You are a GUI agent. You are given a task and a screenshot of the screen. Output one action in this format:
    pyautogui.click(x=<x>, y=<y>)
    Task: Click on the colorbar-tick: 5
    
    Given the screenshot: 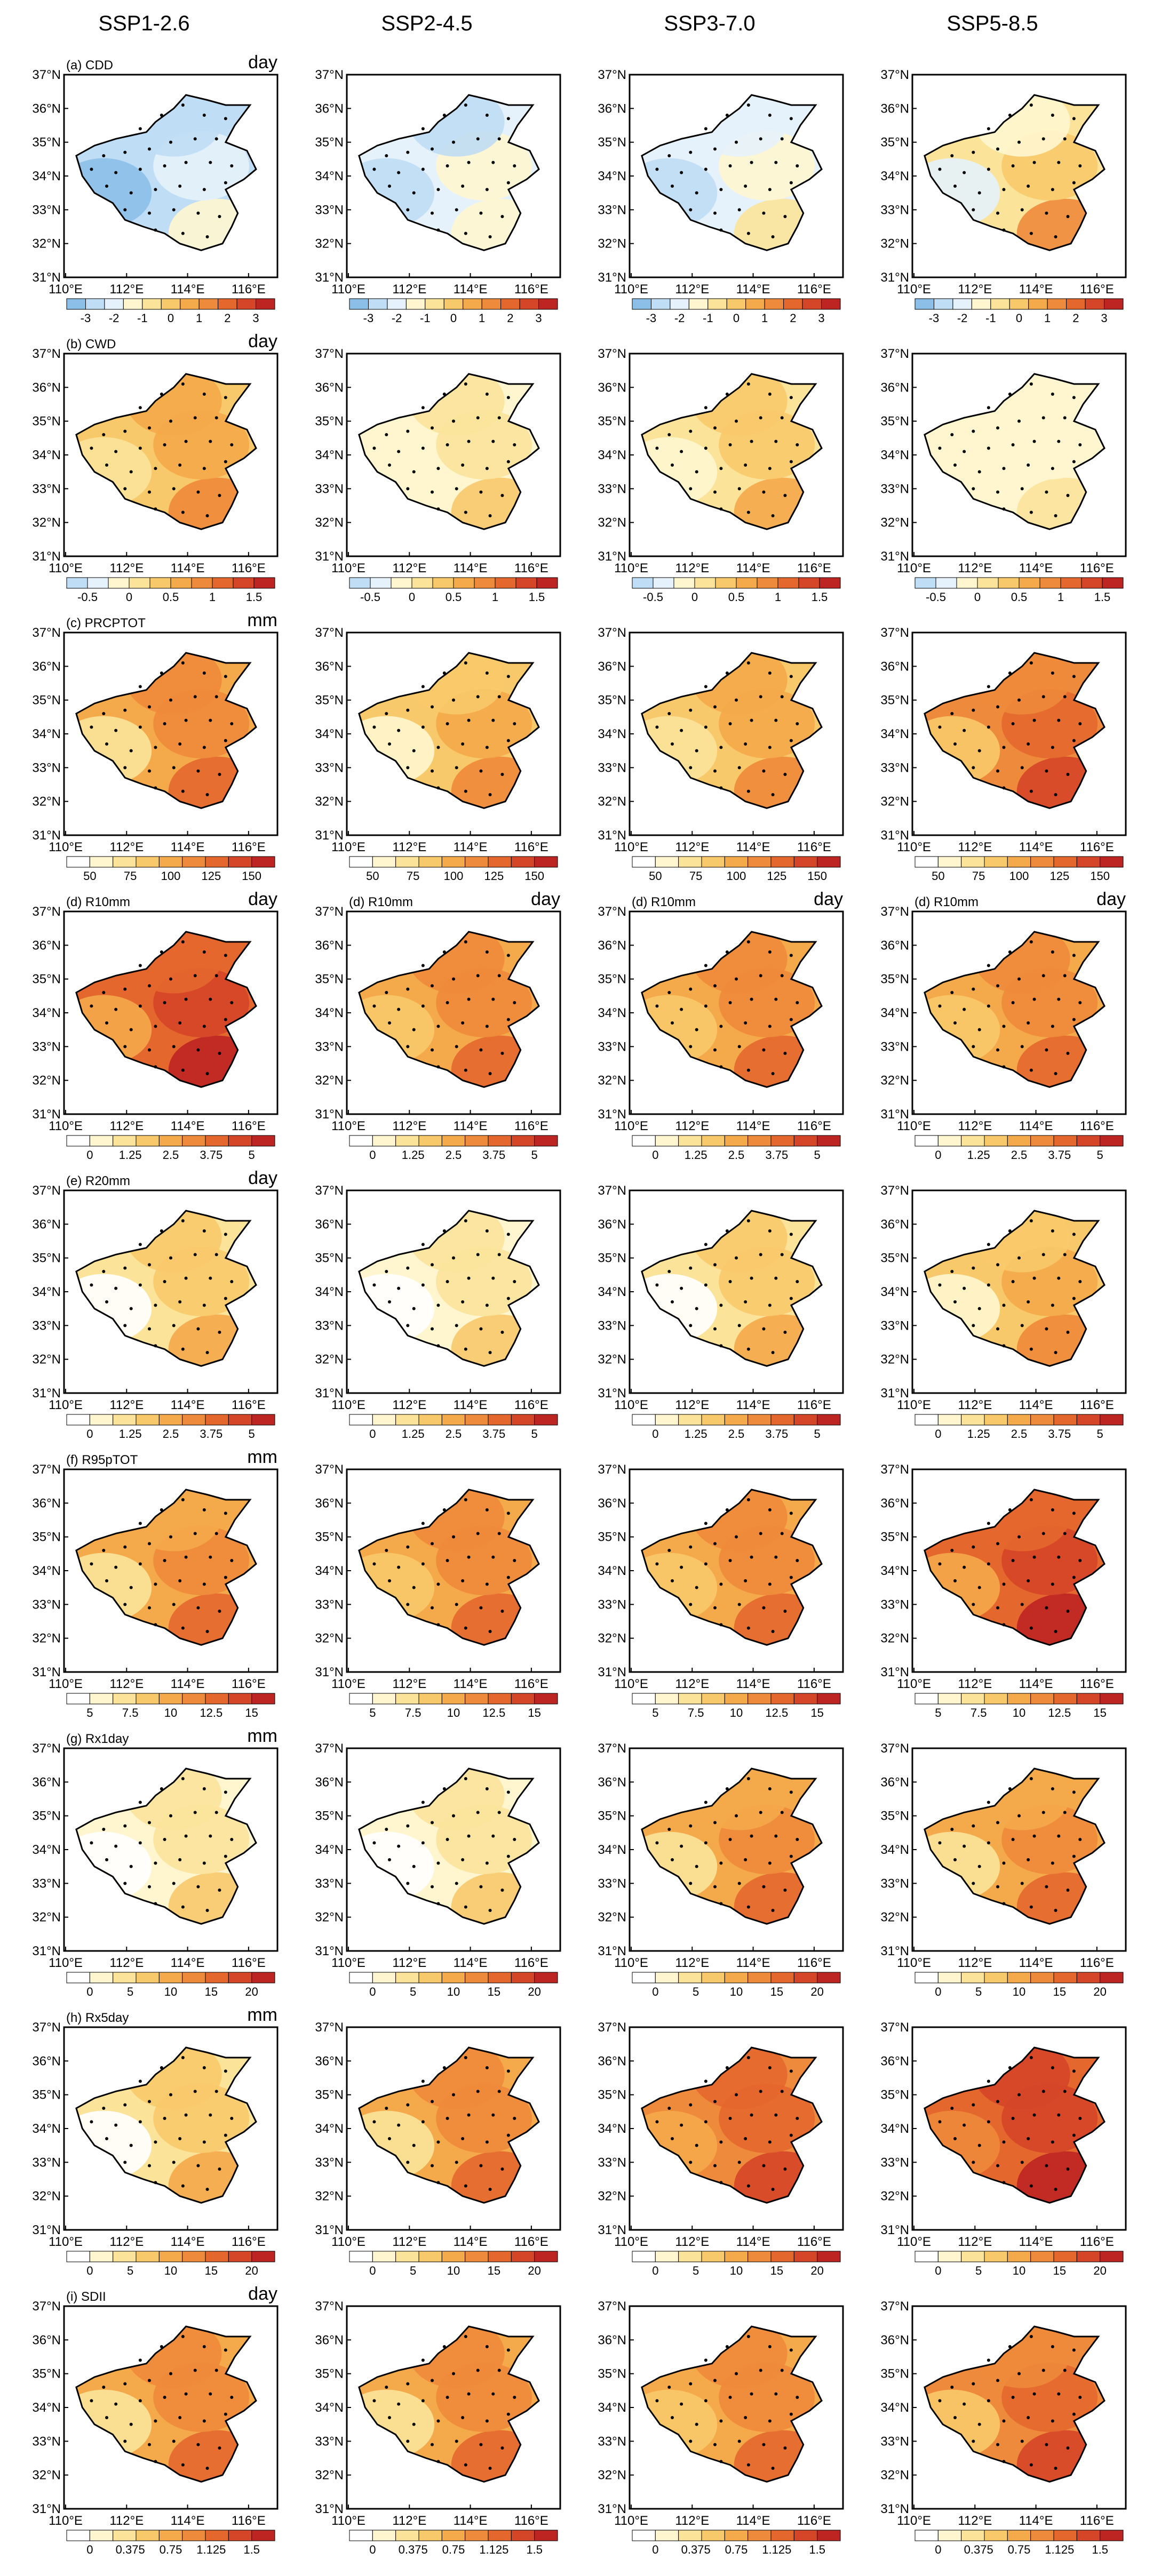 What is the action you would take?
    pyautogui.click(x=252, y=1155)
    